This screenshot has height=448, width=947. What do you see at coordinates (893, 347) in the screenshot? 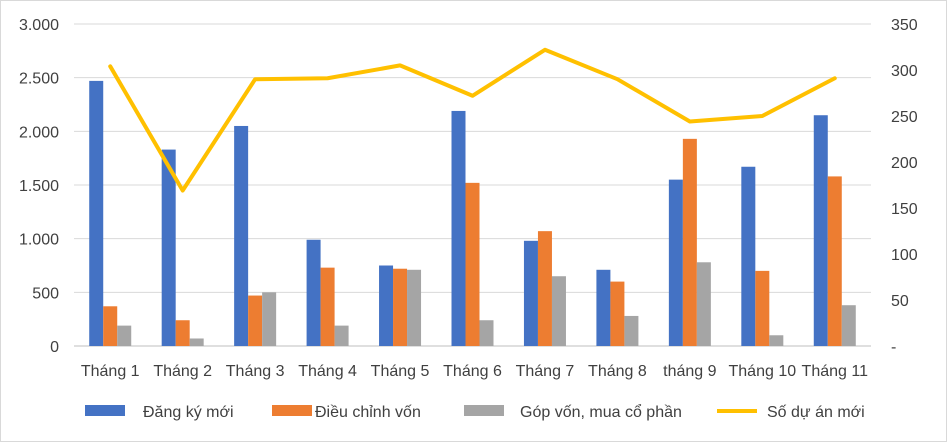
I see `right-axis-tick-label: -` at bounding box center [893, 347].